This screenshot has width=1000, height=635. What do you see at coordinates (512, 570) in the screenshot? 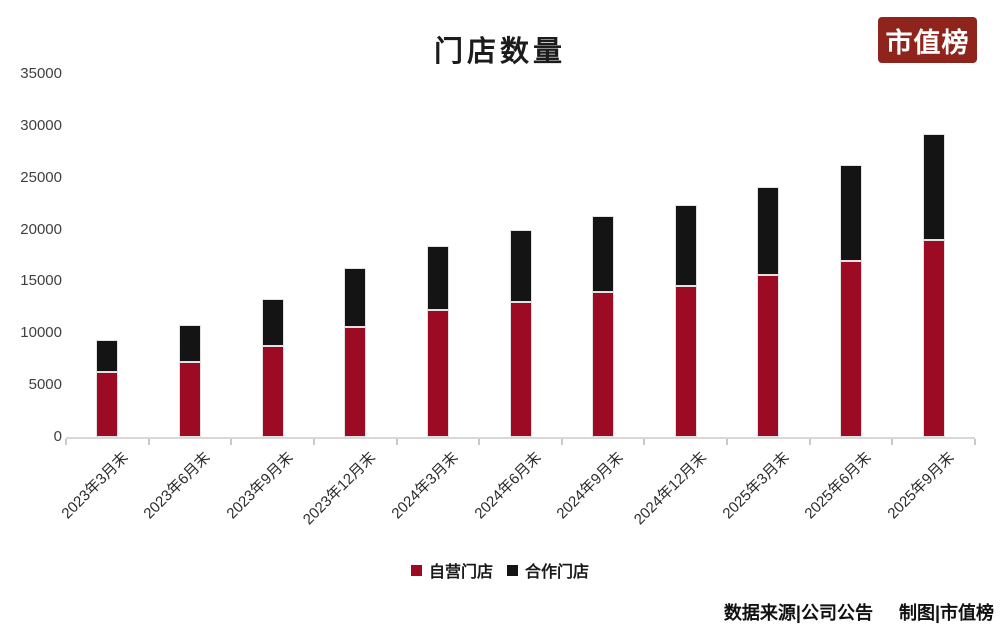
I see `legend-swatch-partnered` at bounding box center [512, 570].